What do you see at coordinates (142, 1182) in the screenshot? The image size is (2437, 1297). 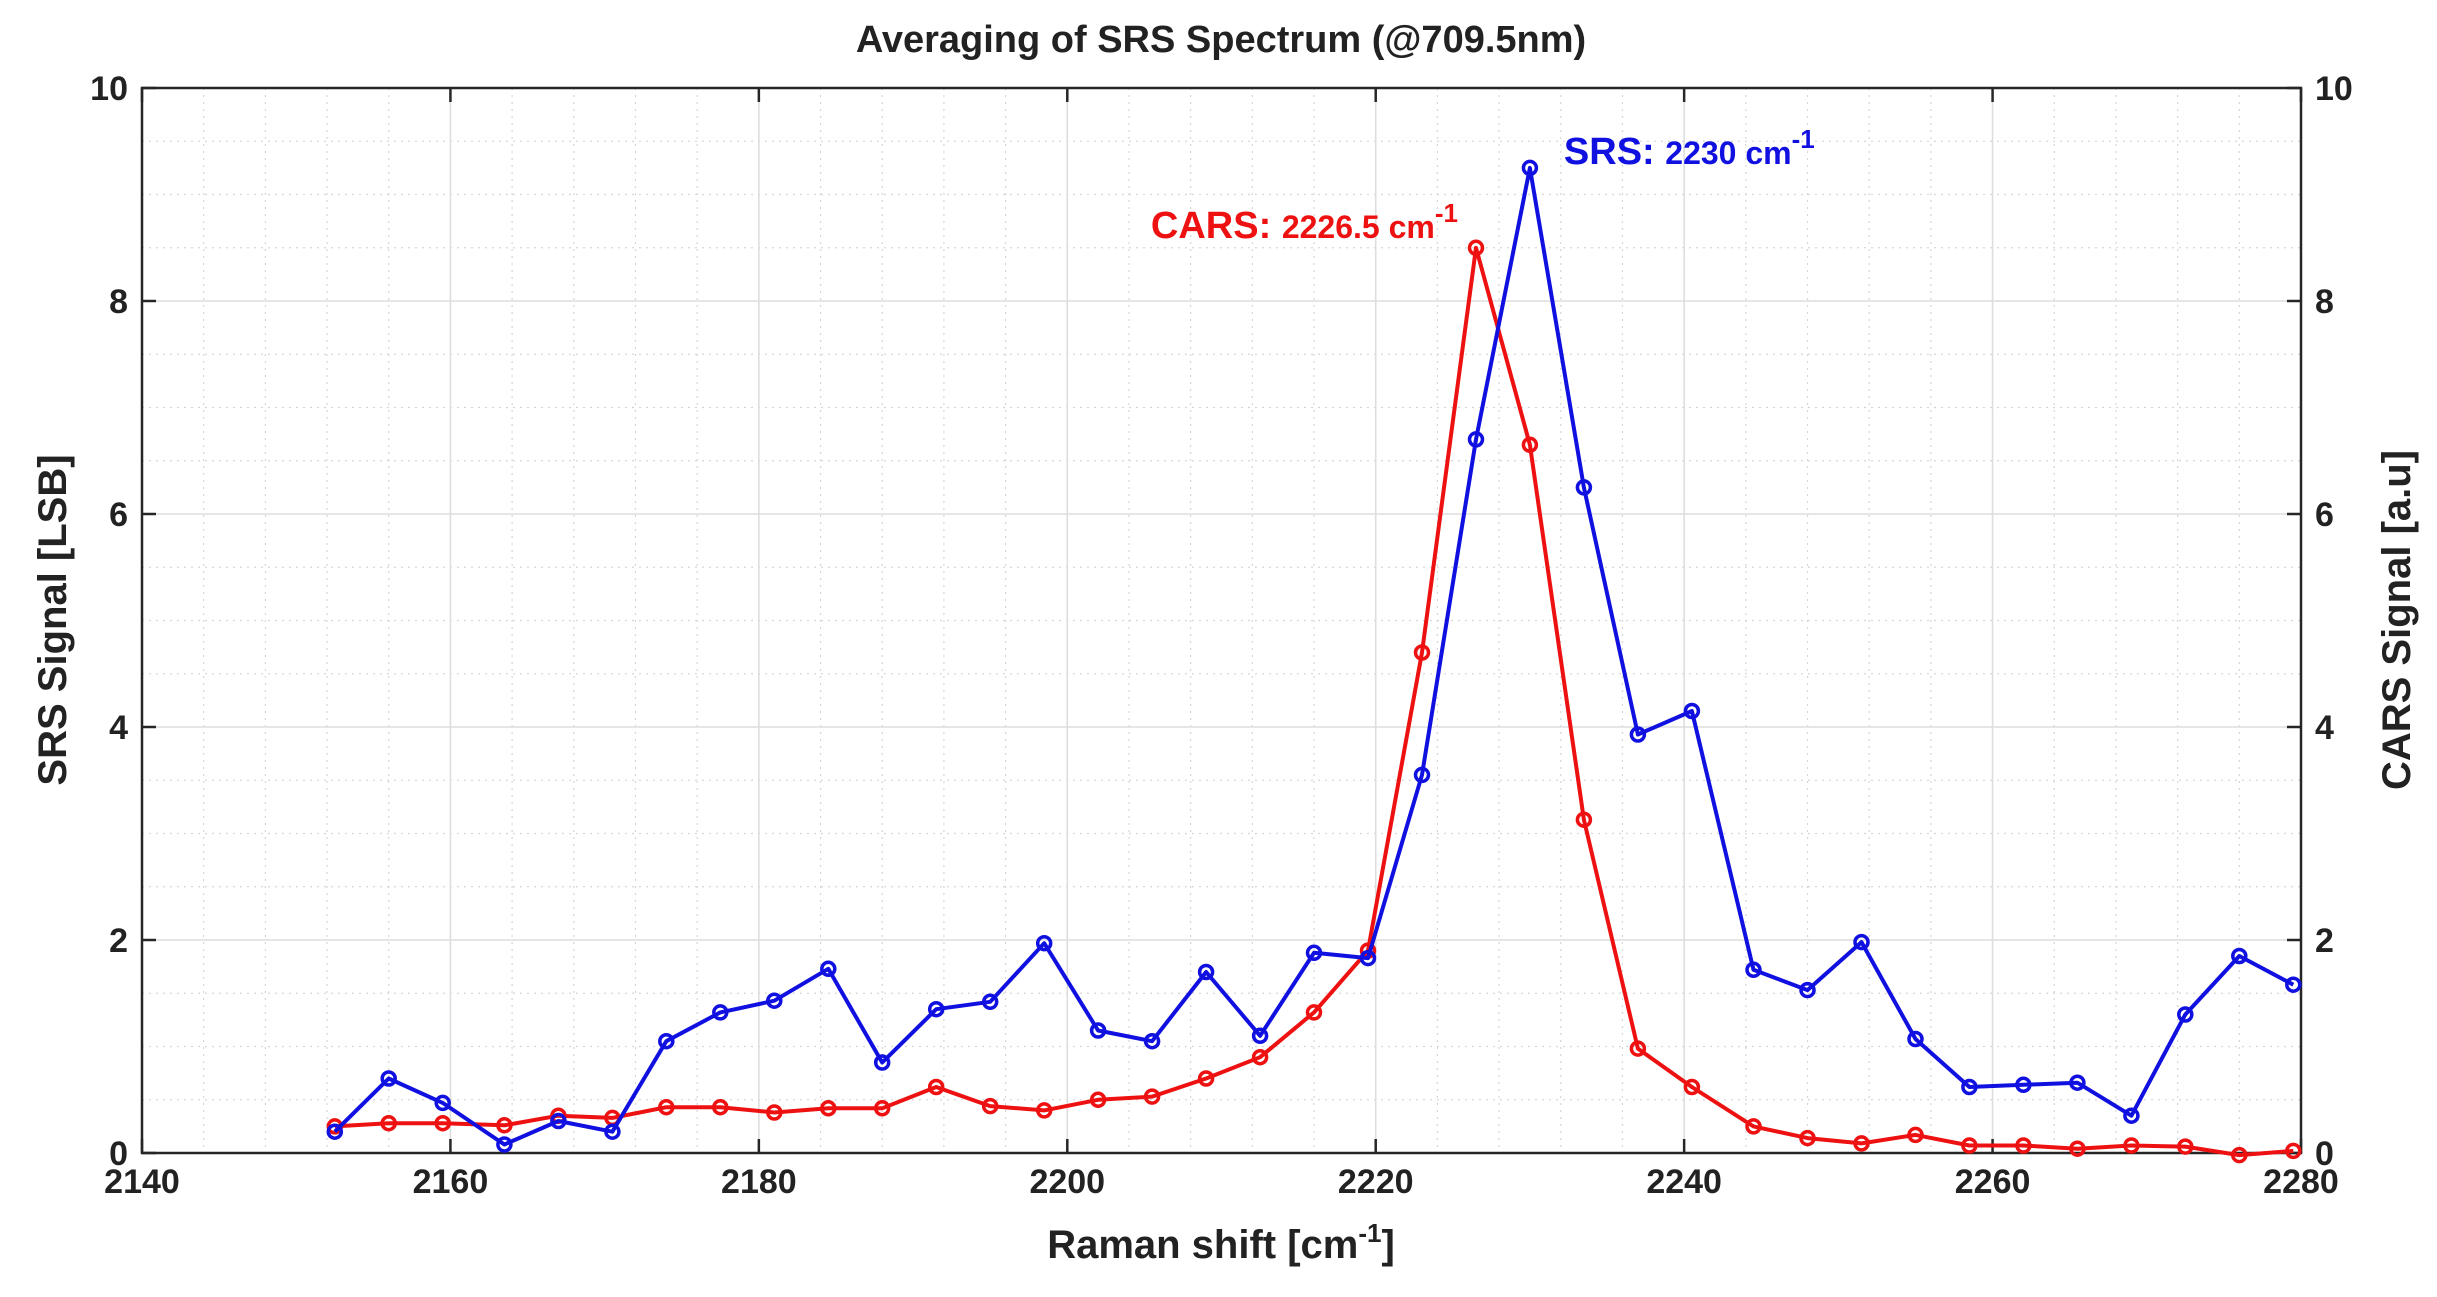 I see `x-tick-label: 2140` at bounding box center [142, 1182].